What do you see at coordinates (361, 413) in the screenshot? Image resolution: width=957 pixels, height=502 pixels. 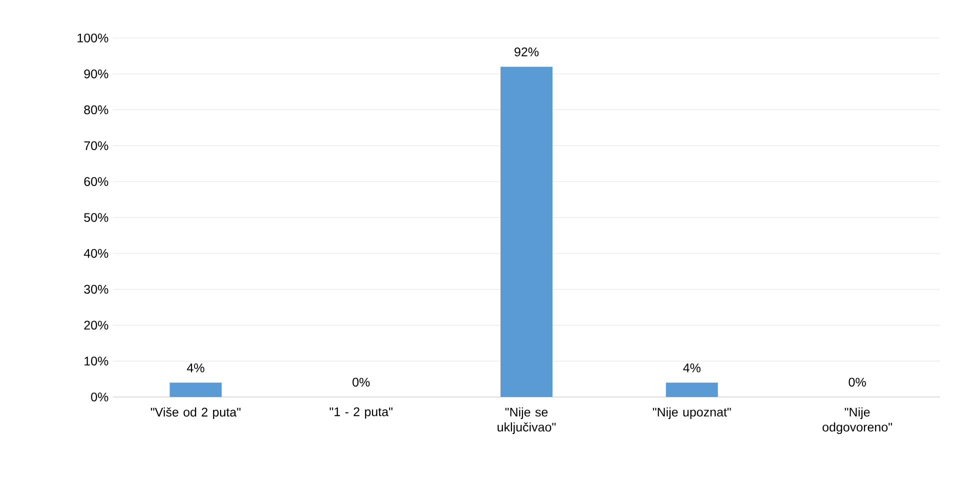 I see `x-tick-label: "1 - 2 puta"` at bounding box center [361, 413].